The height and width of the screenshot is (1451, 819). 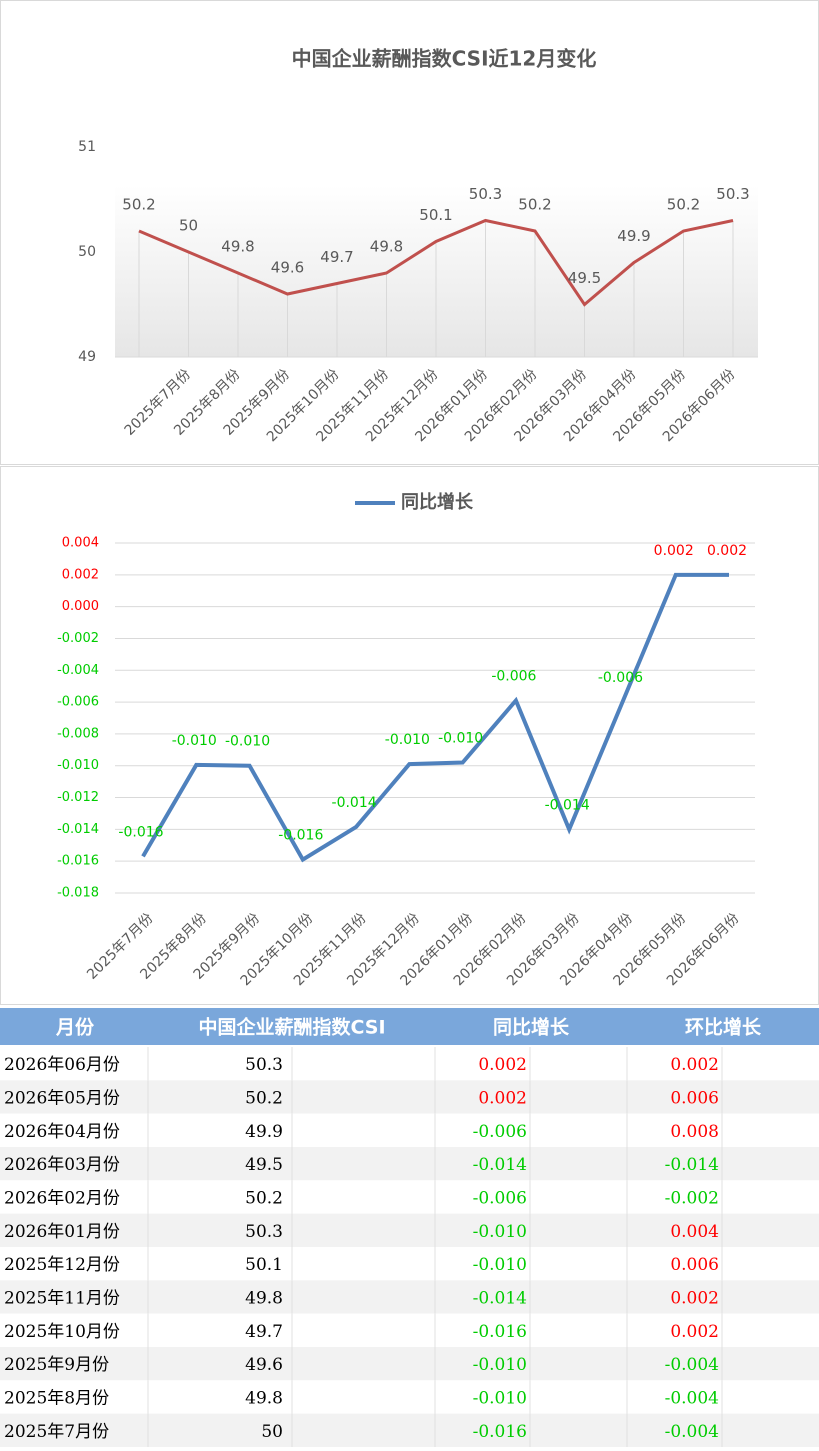 I want to click on y-tick-label: -0.014, so click(x=78, y=829).